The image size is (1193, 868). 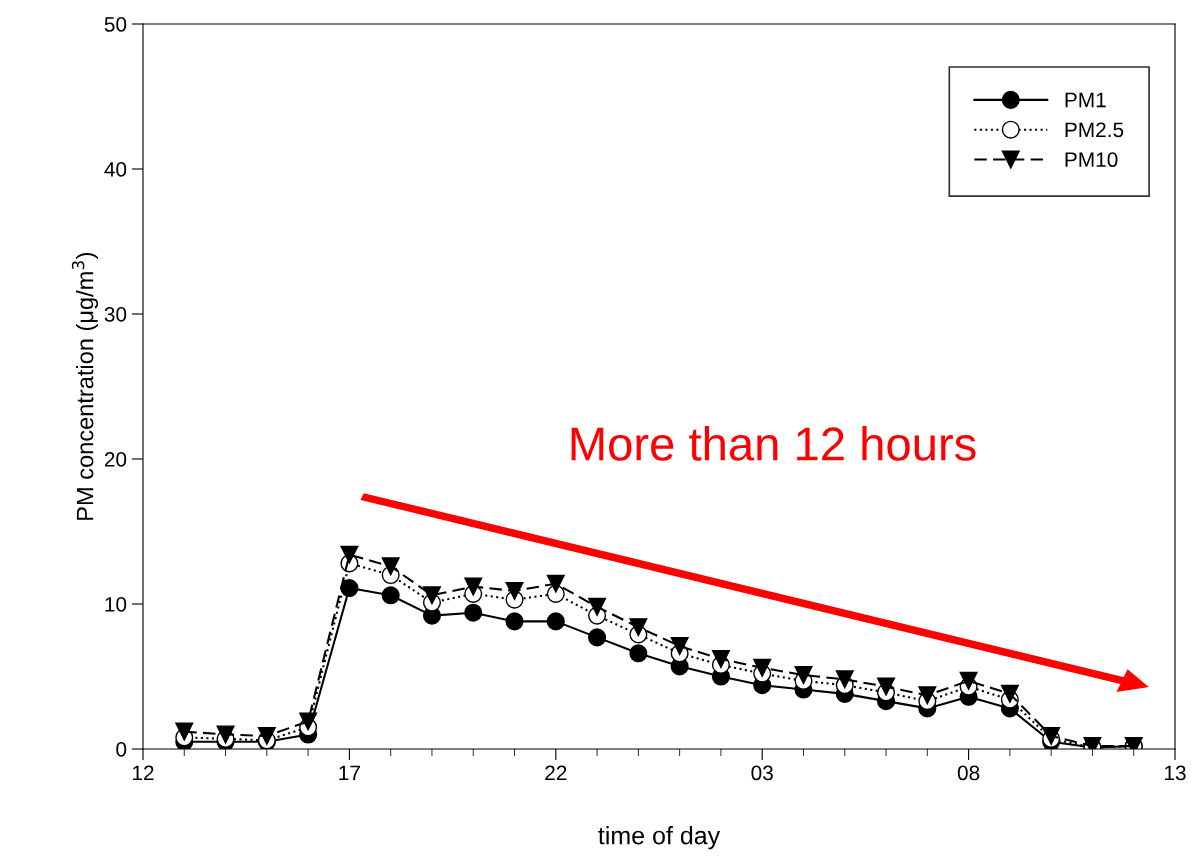 I want to click on x-tick-label: 12, so click(x=143, y=773).